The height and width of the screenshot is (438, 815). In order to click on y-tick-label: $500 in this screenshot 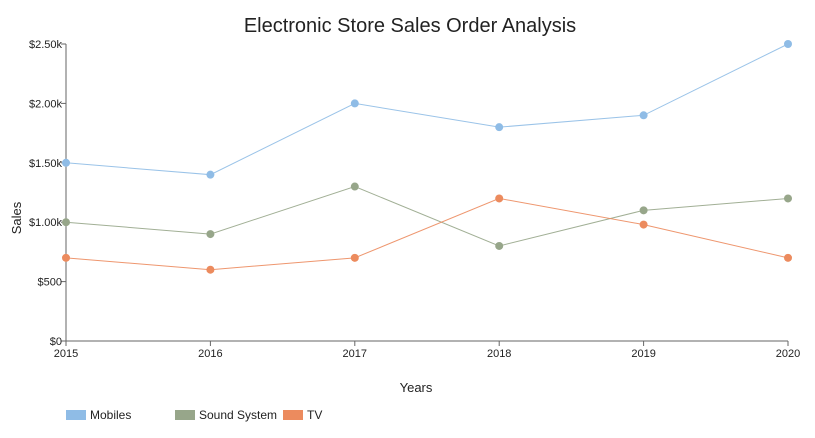, I will do `click(50, 283)`.